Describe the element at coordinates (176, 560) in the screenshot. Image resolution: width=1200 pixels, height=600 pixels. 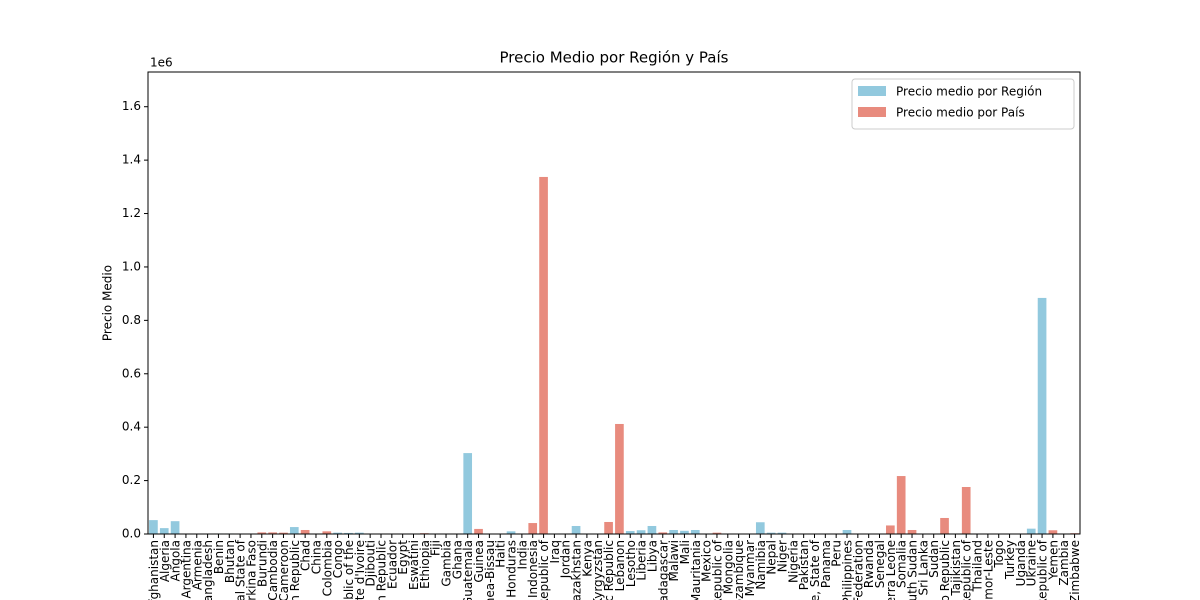
I see `x-tick-label: Angola` at that location.